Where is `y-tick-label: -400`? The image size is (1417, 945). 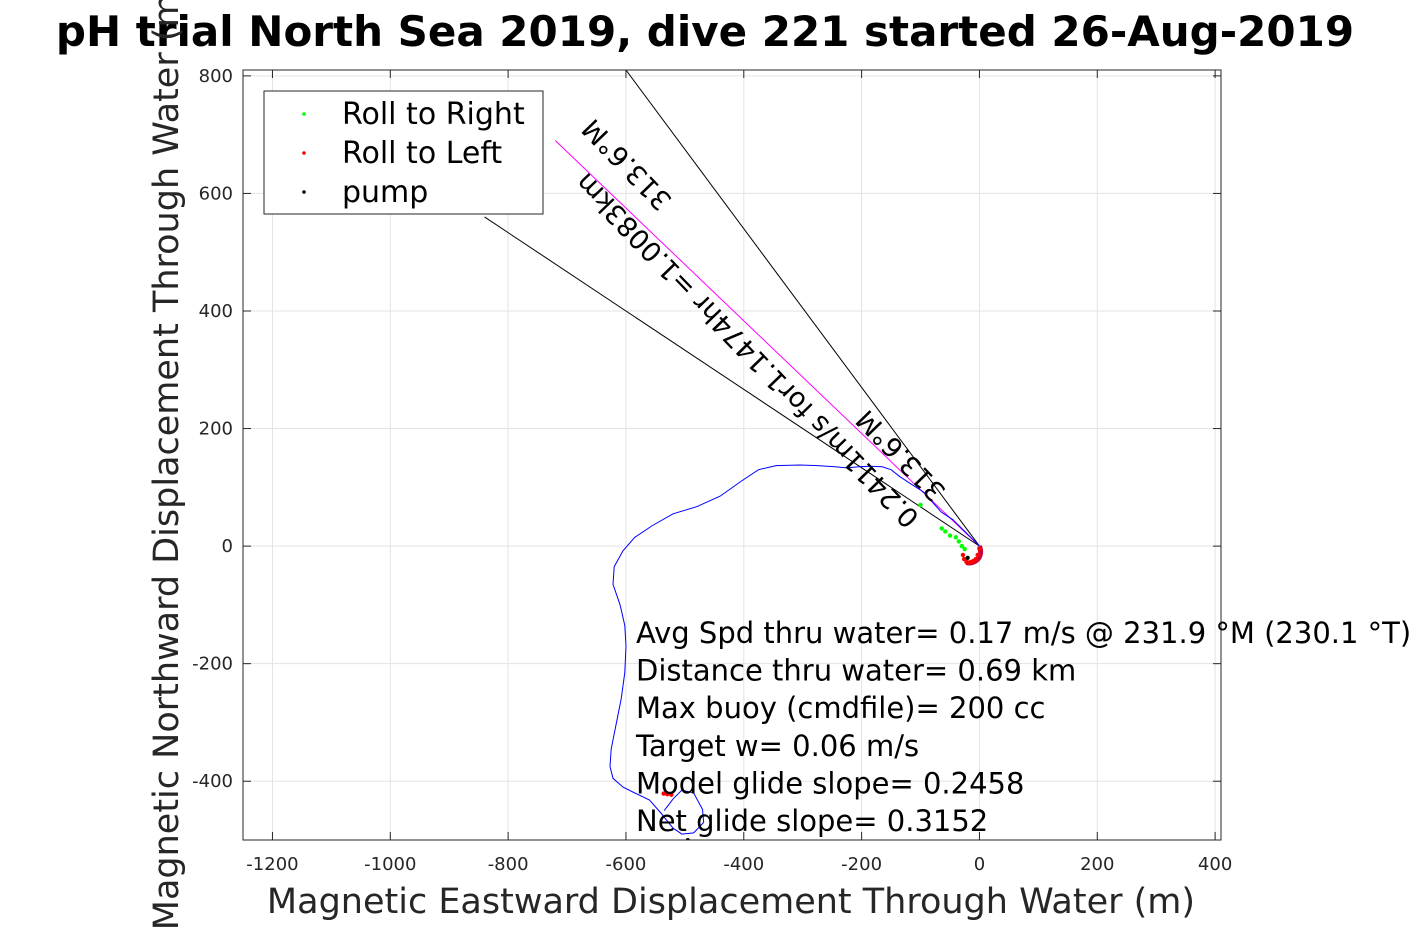 y-tick-label: -400 is located at coordinates (212, 781).